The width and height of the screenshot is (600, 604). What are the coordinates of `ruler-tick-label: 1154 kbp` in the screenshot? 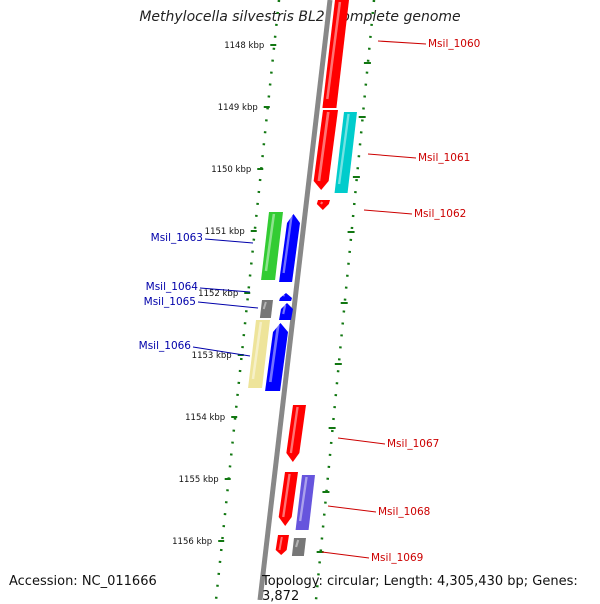 It's located at (205, 418).